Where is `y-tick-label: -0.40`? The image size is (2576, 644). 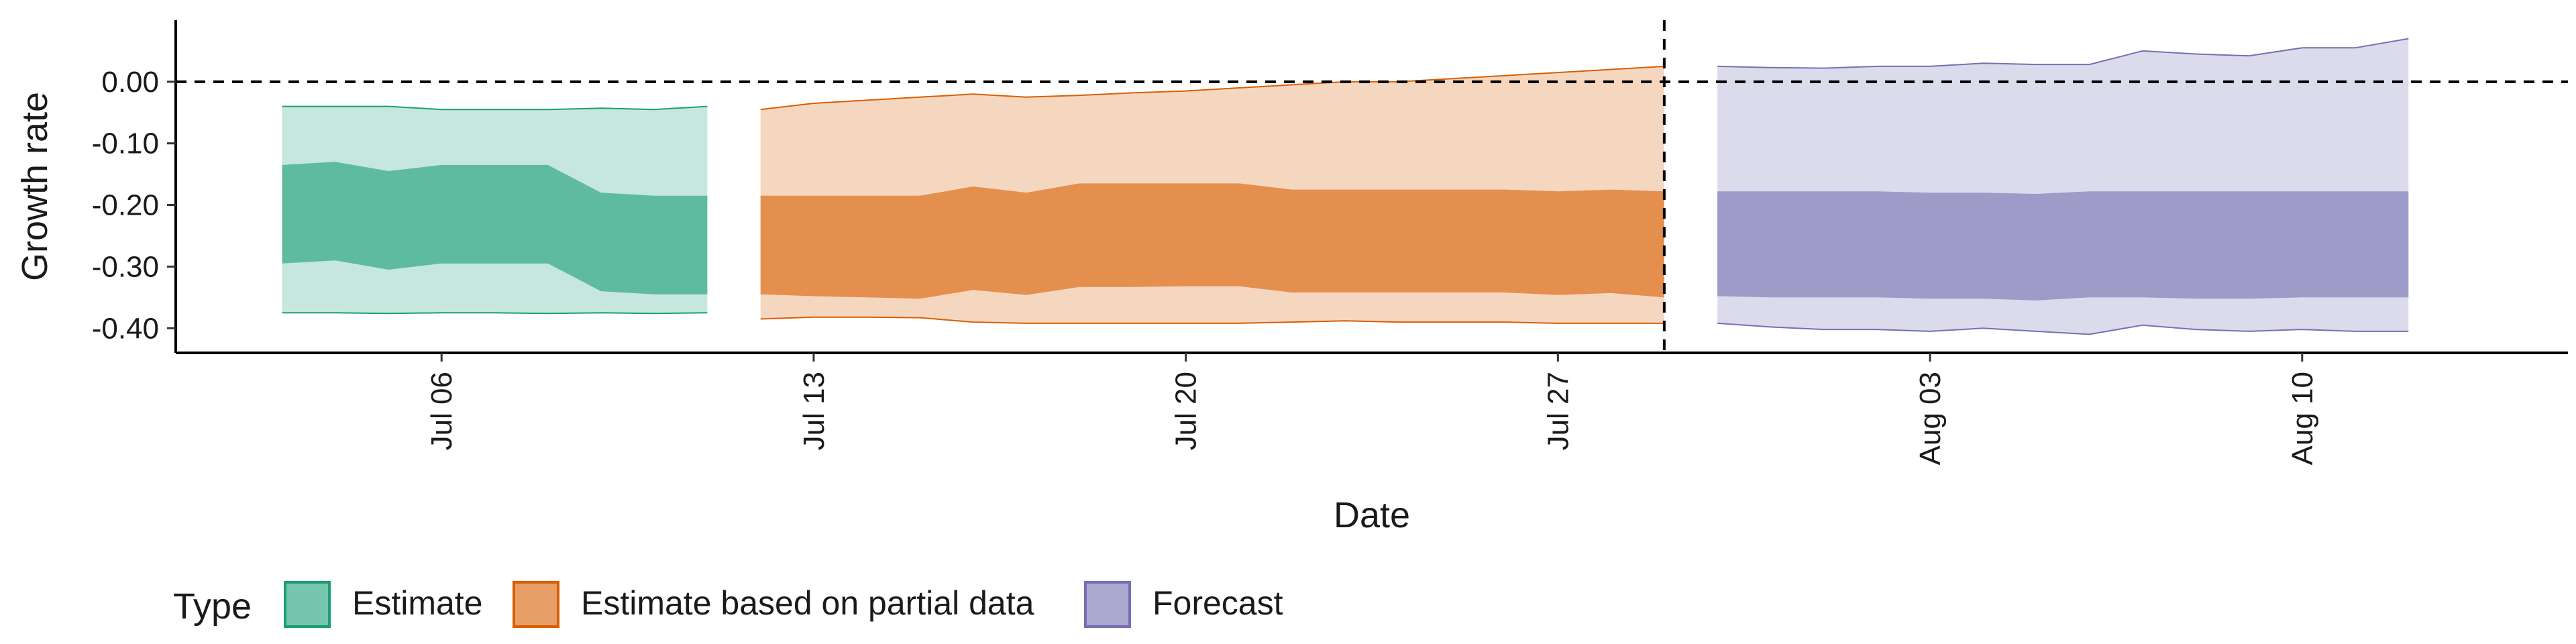 y-tick-label: -0.40 is located at coordinates (125, 328).